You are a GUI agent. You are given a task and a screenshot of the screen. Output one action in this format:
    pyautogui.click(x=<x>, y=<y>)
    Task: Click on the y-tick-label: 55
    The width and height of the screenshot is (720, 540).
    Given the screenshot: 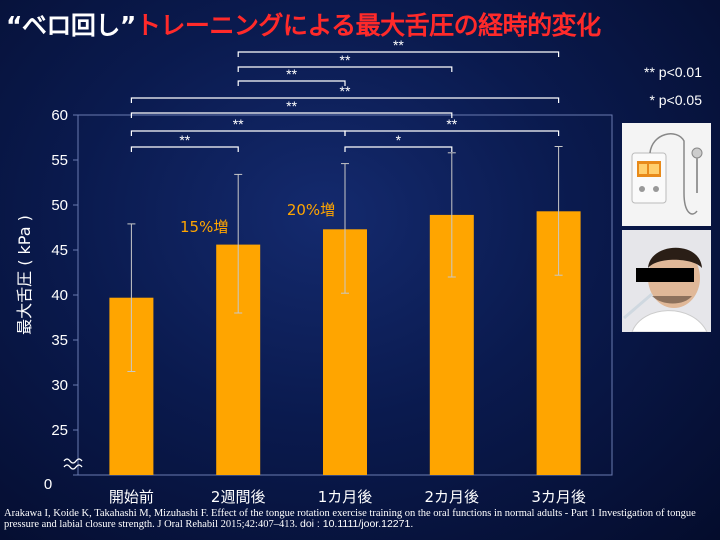 What is the action you would take?
    pyautogui.click(x=59, y=160)
    